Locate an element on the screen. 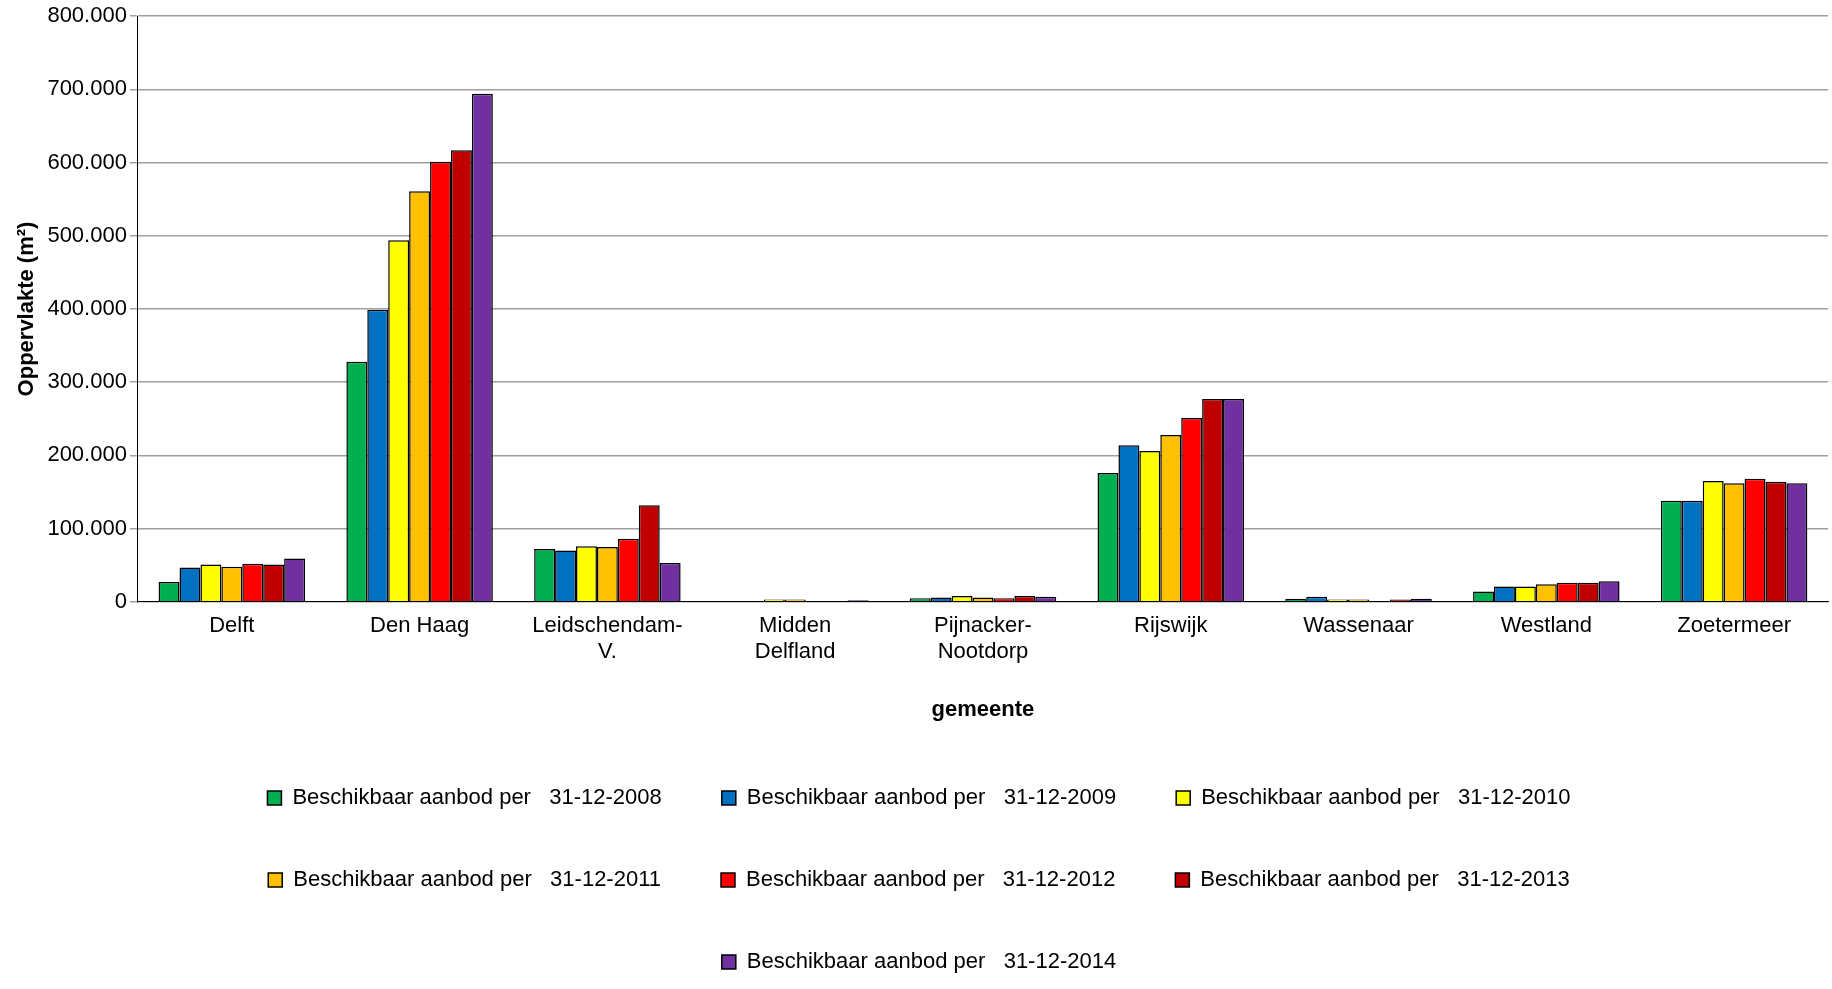  x-tick-label: Midden Delfland is located at coordinates (795, 638).